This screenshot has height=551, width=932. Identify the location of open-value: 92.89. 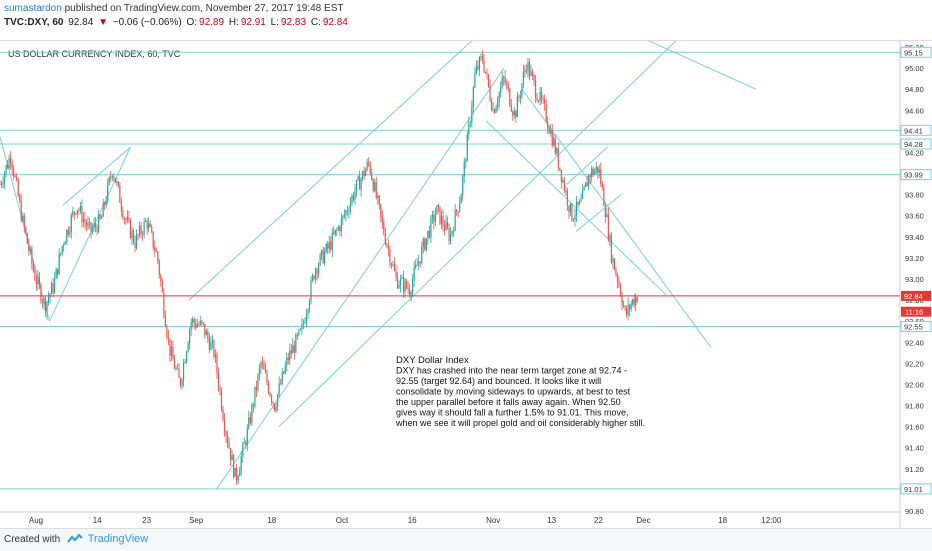
(212, 22).